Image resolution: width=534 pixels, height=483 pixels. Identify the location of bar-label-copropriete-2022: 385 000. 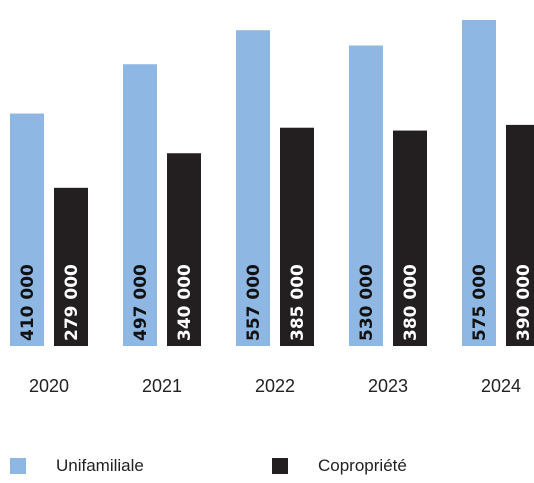
(298, 302).